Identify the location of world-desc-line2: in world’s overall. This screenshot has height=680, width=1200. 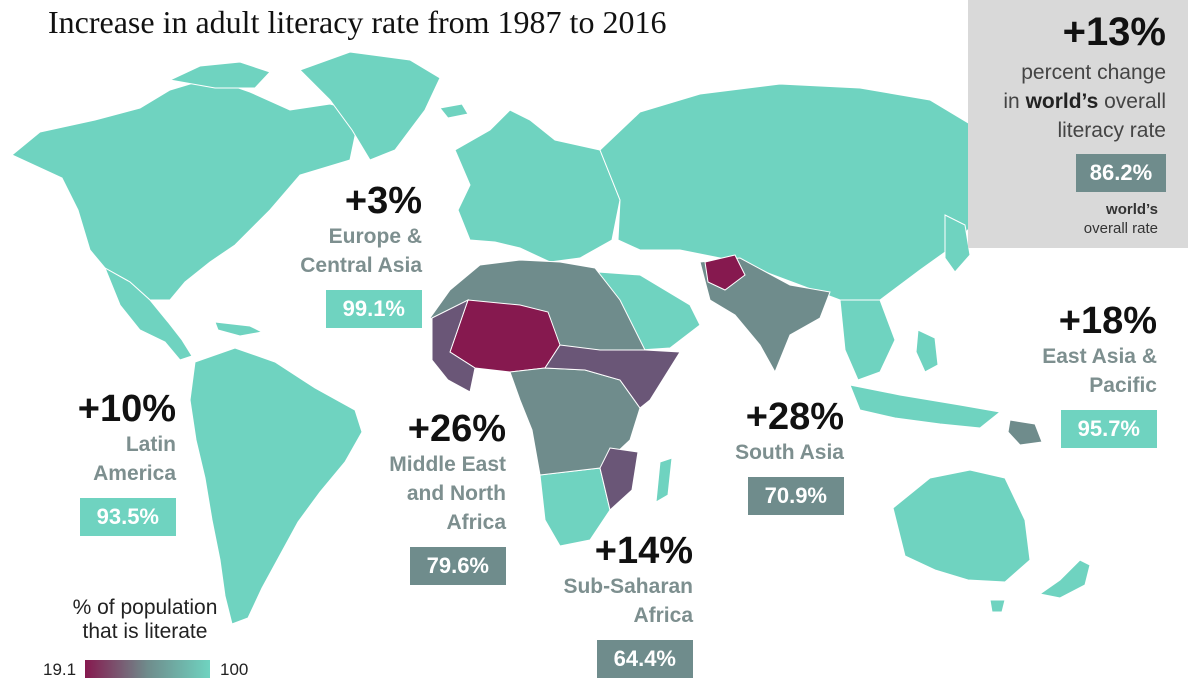
(1084, 101).